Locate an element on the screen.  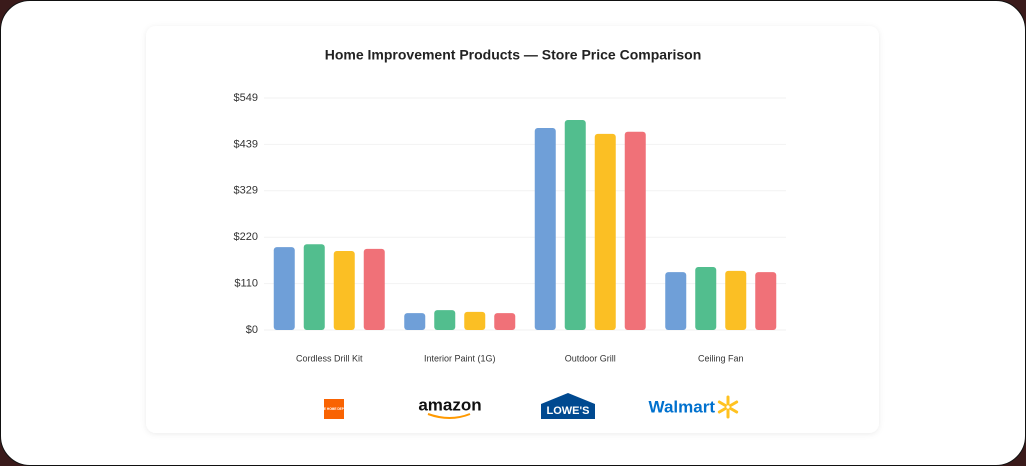
y-tick-label: $0 is located at coordinates (252, 330).